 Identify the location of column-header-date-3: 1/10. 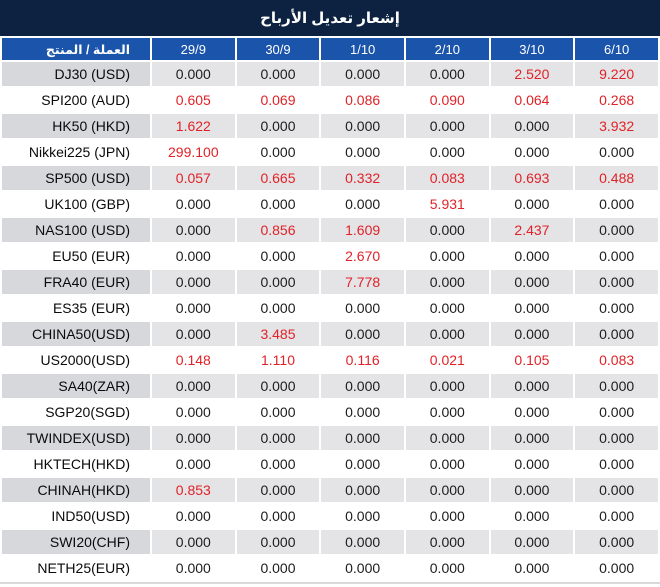
(362, 49).